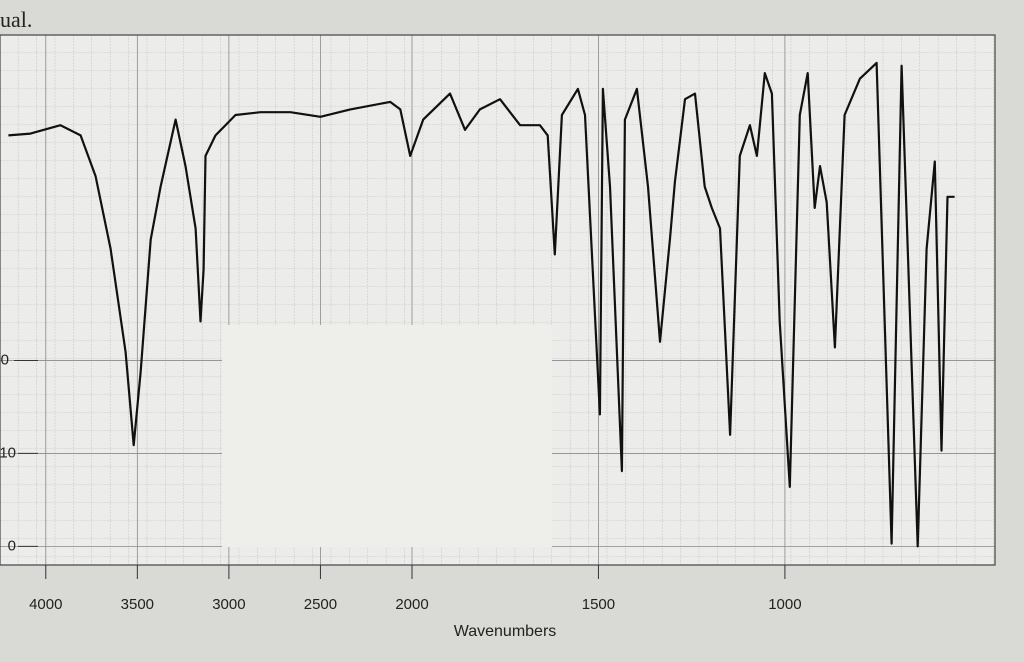 The image size is (1024, 662). I want to click on x-axis-label: Wavenumbers, so click(505, 631).